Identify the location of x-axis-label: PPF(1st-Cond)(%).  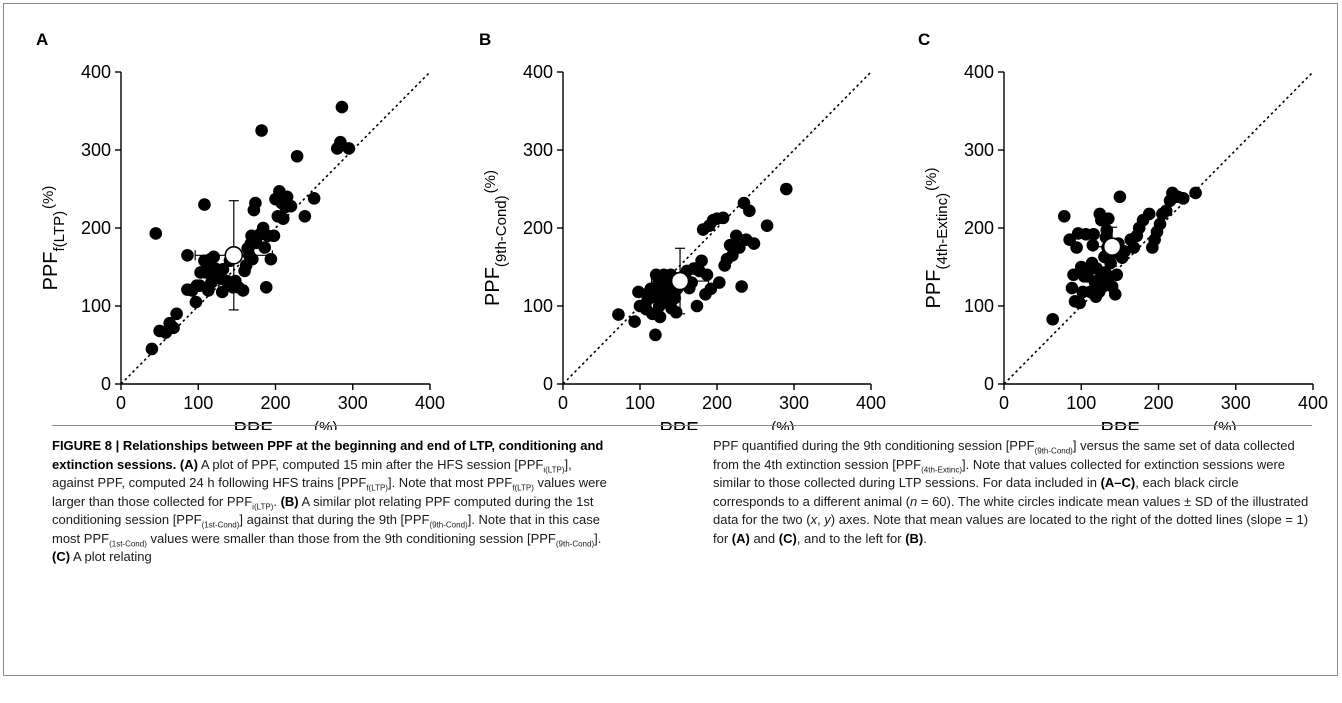
(726, 424).